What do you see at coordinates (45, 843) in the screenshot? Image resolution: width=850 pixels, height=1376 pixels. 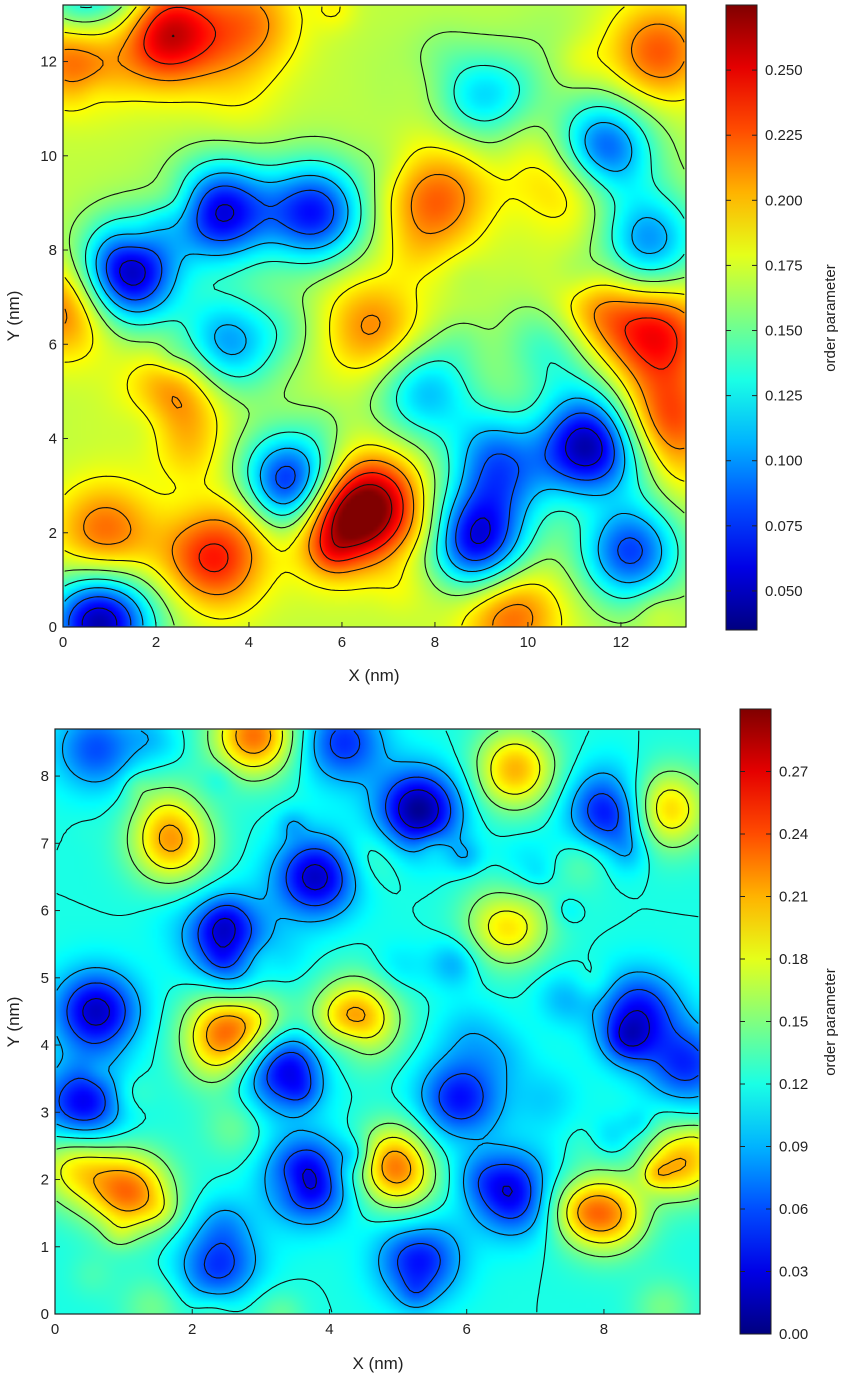 I see `y-tick-label: 7` at bounding box center [45, 843].